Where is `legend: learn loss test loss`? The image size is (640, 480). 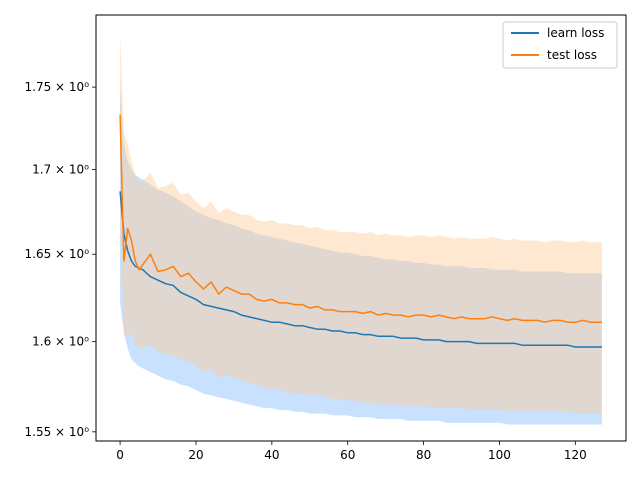 legend: learn loss test loss is located at coordinates (560, 45).